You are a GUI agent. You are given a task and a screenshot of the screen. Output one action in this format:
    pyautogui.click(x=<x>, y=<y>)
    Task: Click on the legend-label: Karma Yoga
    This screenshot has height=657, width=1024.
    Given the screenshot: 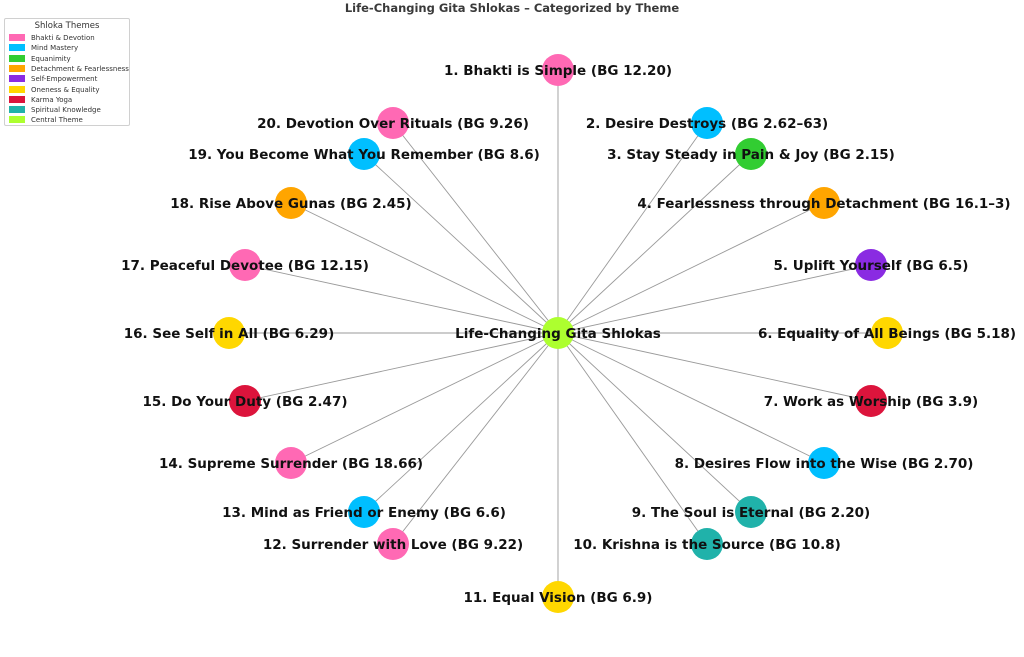 What is the action you would take?
    pyautogui.click(x=52, y=99)
    